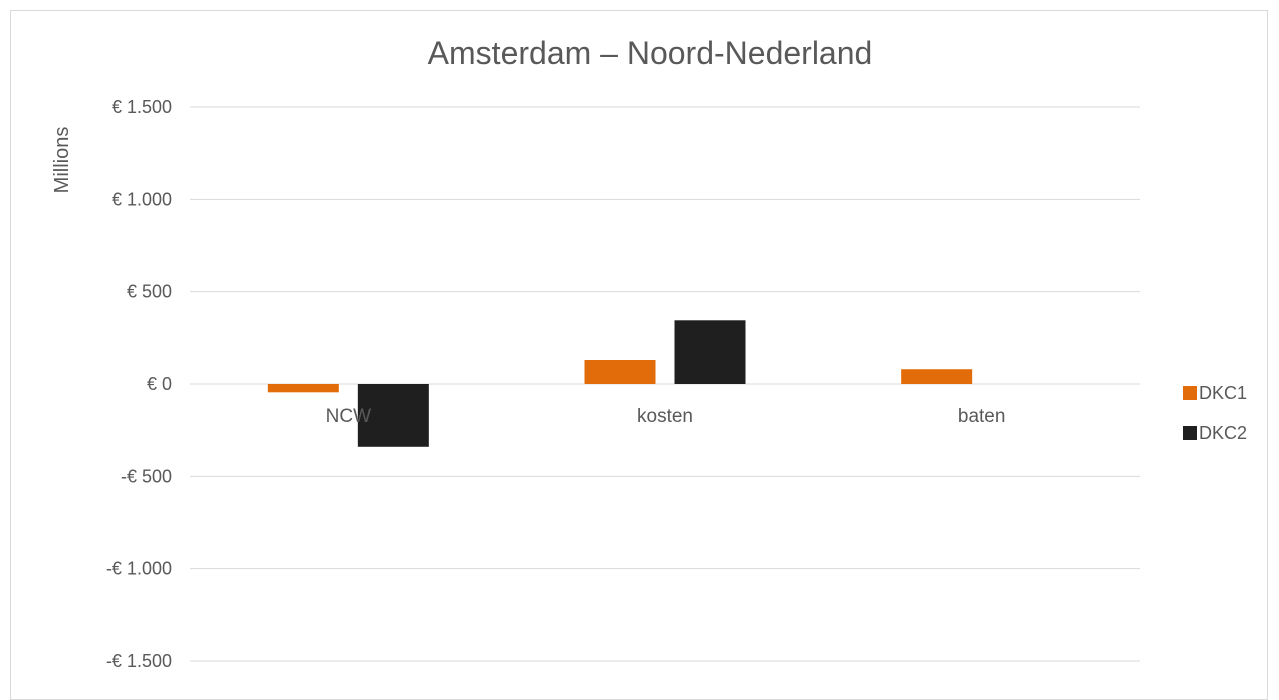 The image size is (1279, 700). I want to click on y-tick-label: -€ 1.500, so click(139, 661).